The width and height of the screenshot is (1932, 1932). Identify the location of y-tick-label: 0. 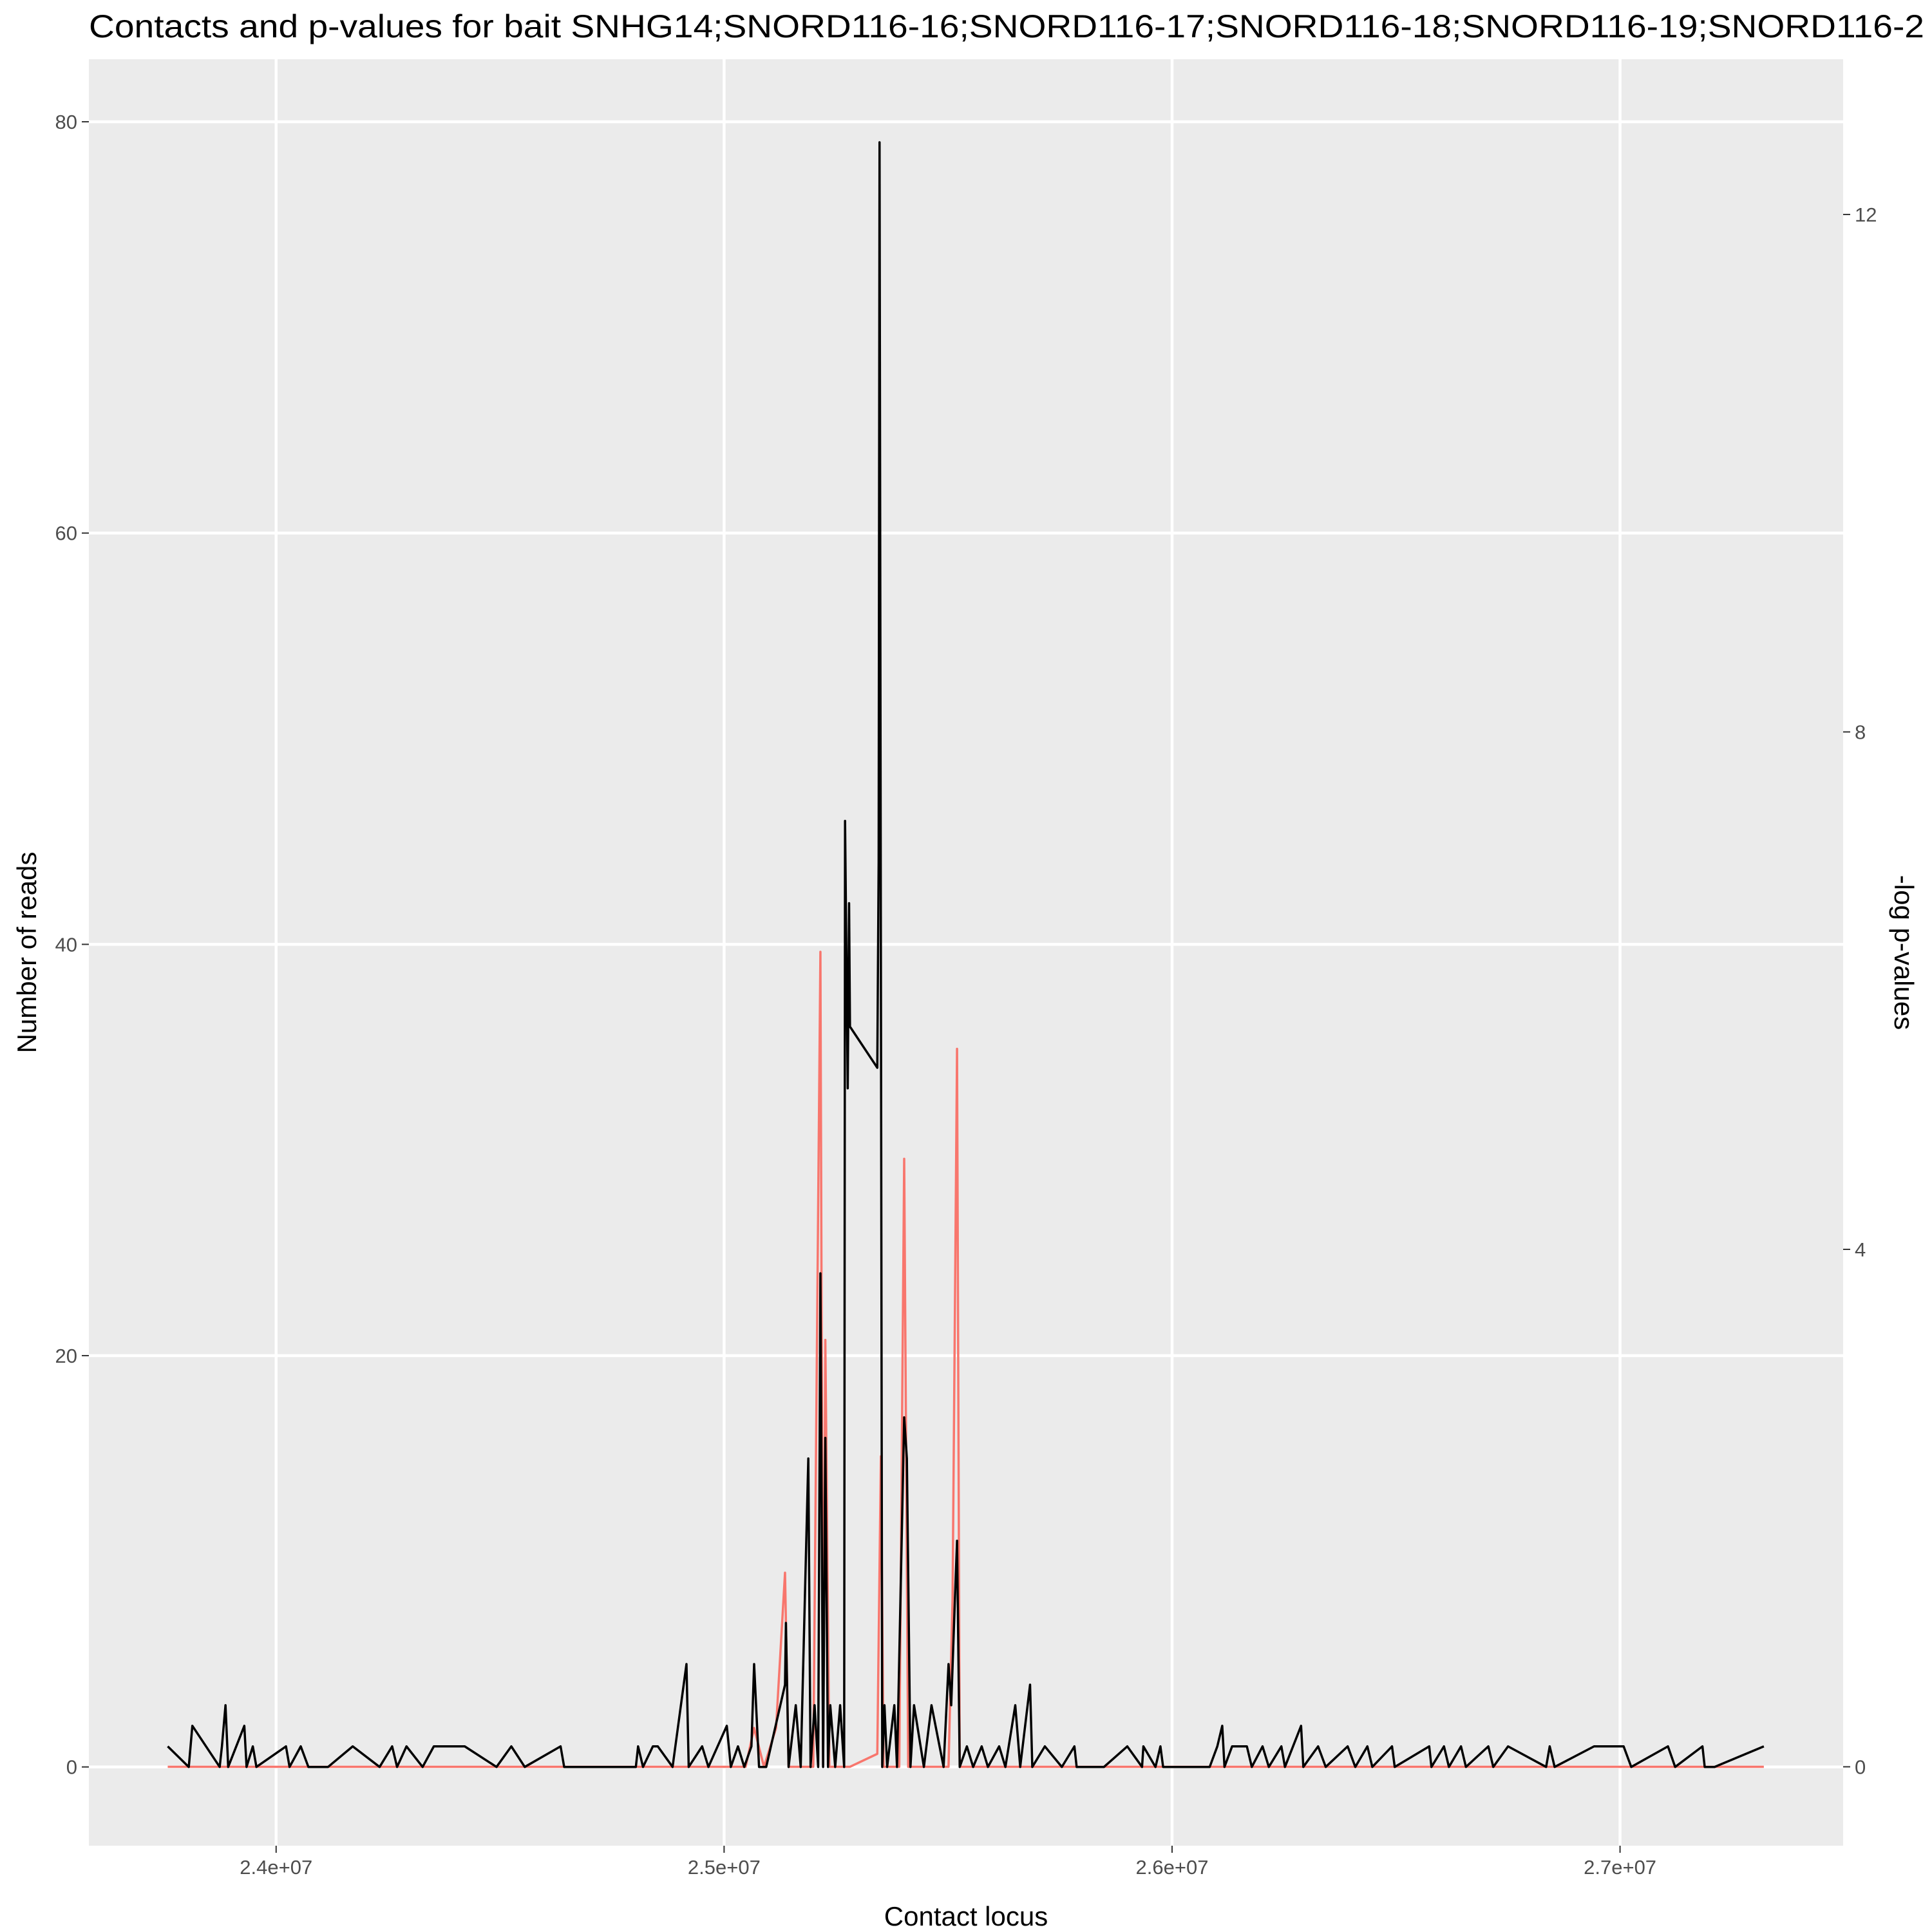
(71, 1768).